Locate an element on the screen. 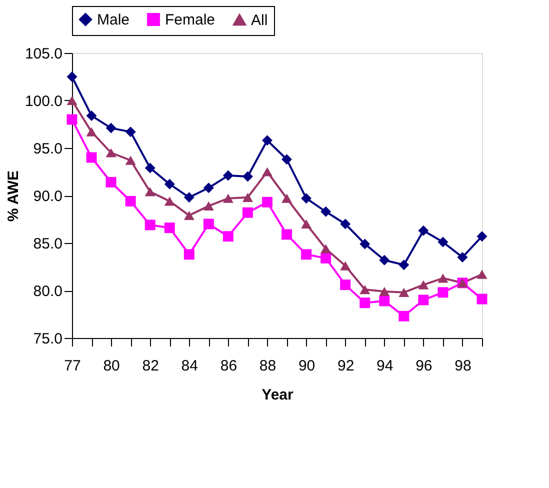 The width and height of the screenshot is (549, 488). y-tick-label: 90.0 is located at coordinates (47, 196).